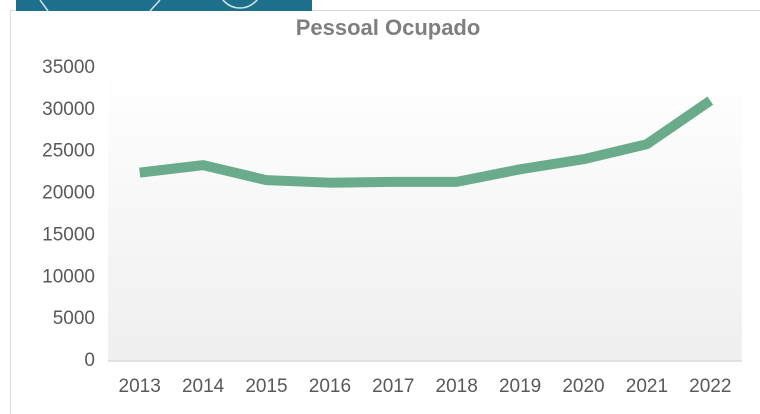 The height and width of the screenshot is (414, 760). Describe the element at coordinates (68, 193) in the screenshot. I see `y-tick-label: 20000` at that location.